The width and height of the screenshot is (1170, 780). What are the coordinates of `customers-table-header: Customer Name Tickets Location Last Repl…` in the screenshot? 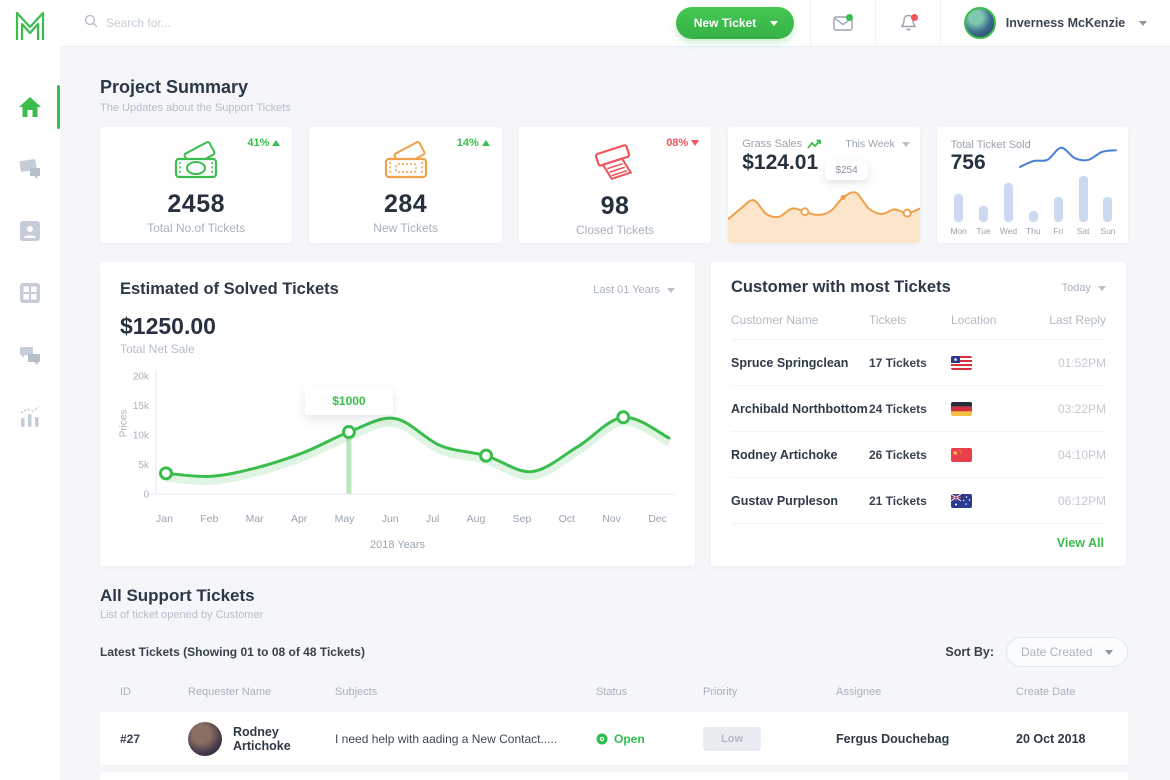 It's located at (918, 326).